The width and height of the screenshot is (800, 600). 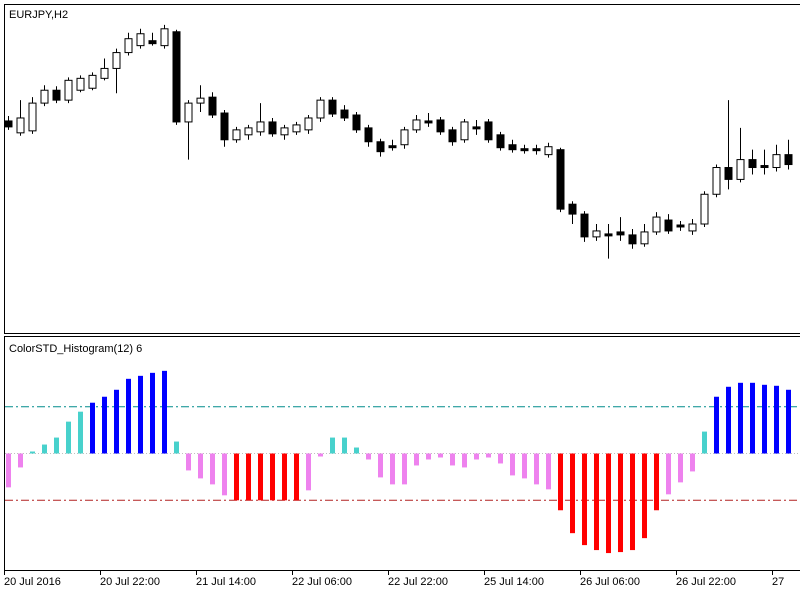 I want to click on x-tick-label: 21 Jul 14:00, so click(x=226, y=582).